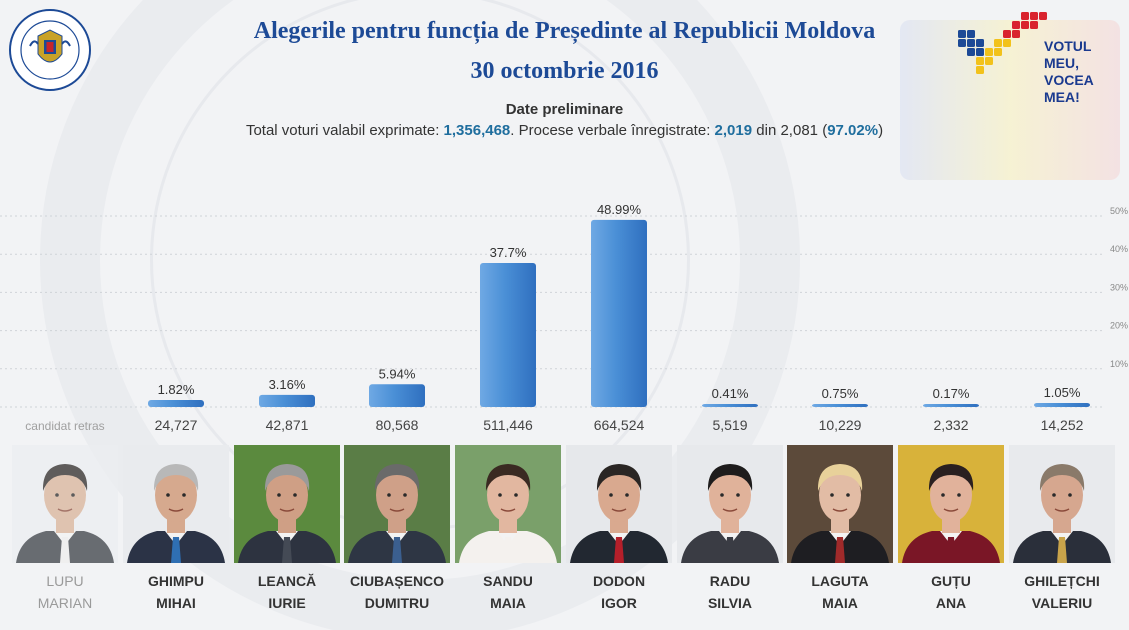  I want to click on logo-slogan-line1: VOTUL MEU,, so click(1068, 54).